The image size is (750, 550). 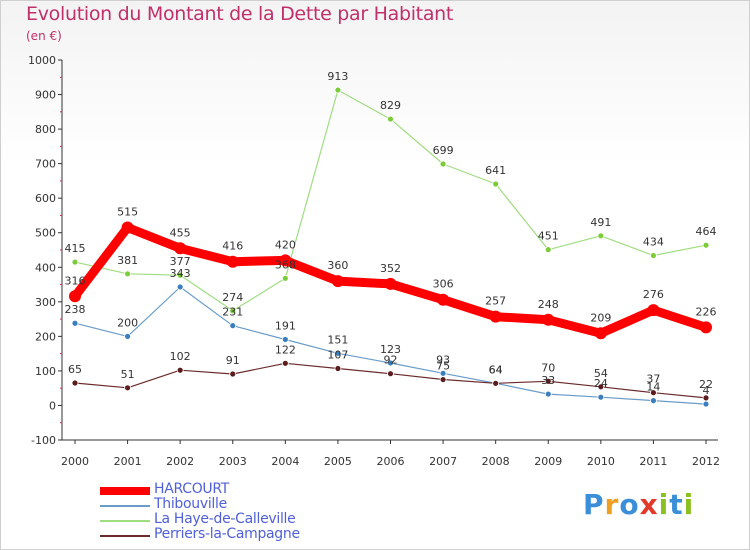 What do you see at coordinates (45, 198) in the screenshot?
I see `y-tick-label: 600` at bounding box center [45, 198].